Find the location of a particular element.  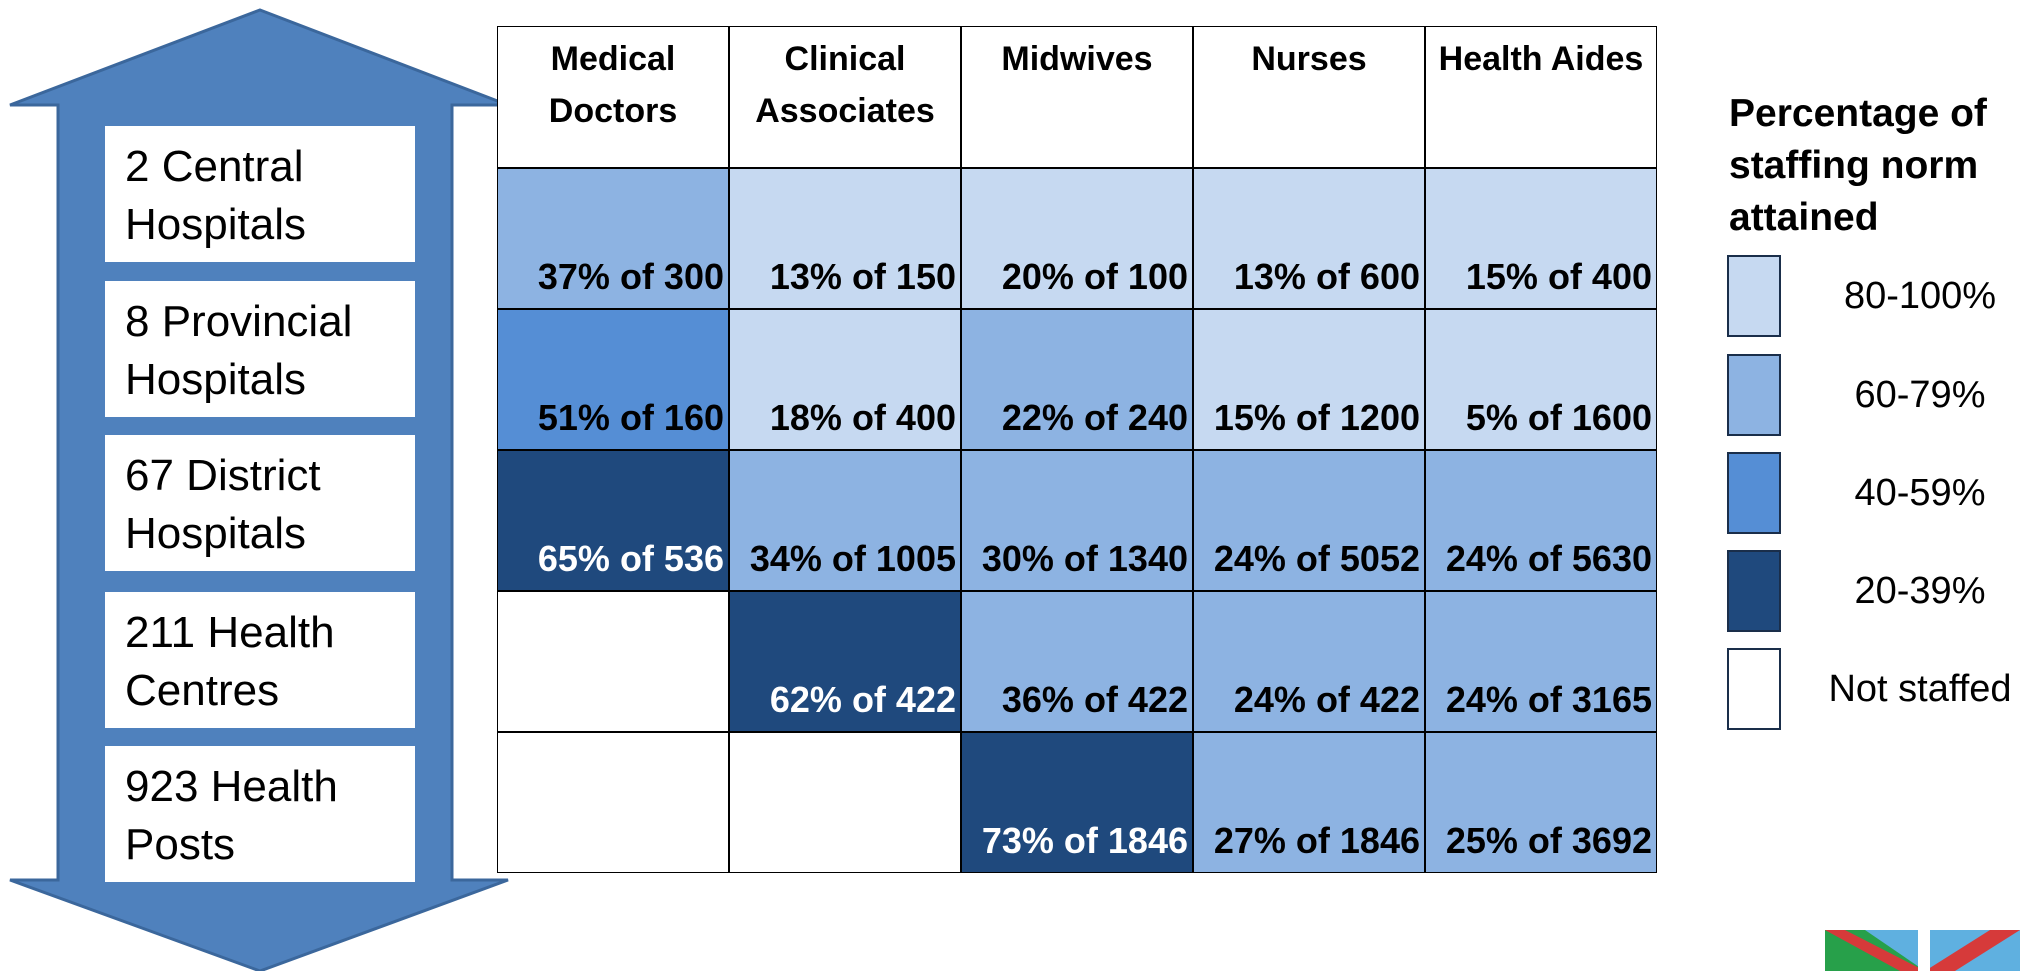

legend-label: 60-79% is located at coordinates (1920, 395).